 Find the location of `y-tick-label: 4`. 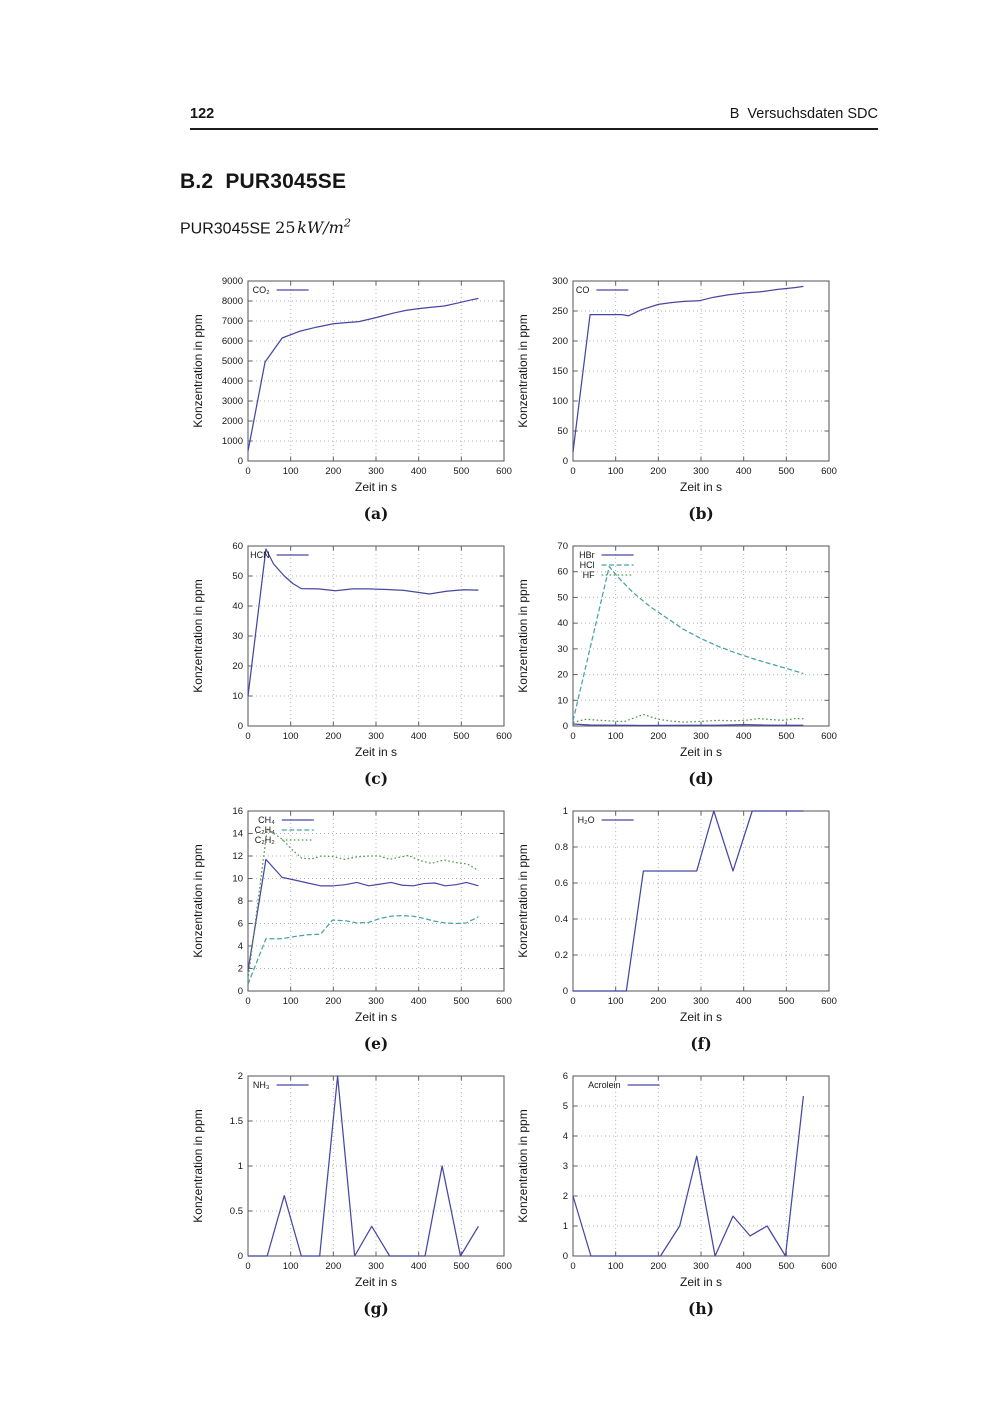

y-tick-label: 4 is located at coordinates (240, 946).